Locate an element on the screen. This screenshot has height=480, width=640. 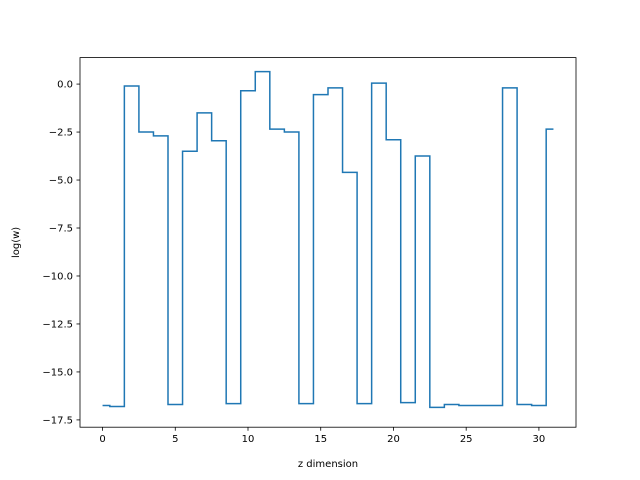
y-tick-label: −7.5 is located at coordinates (61, 229).